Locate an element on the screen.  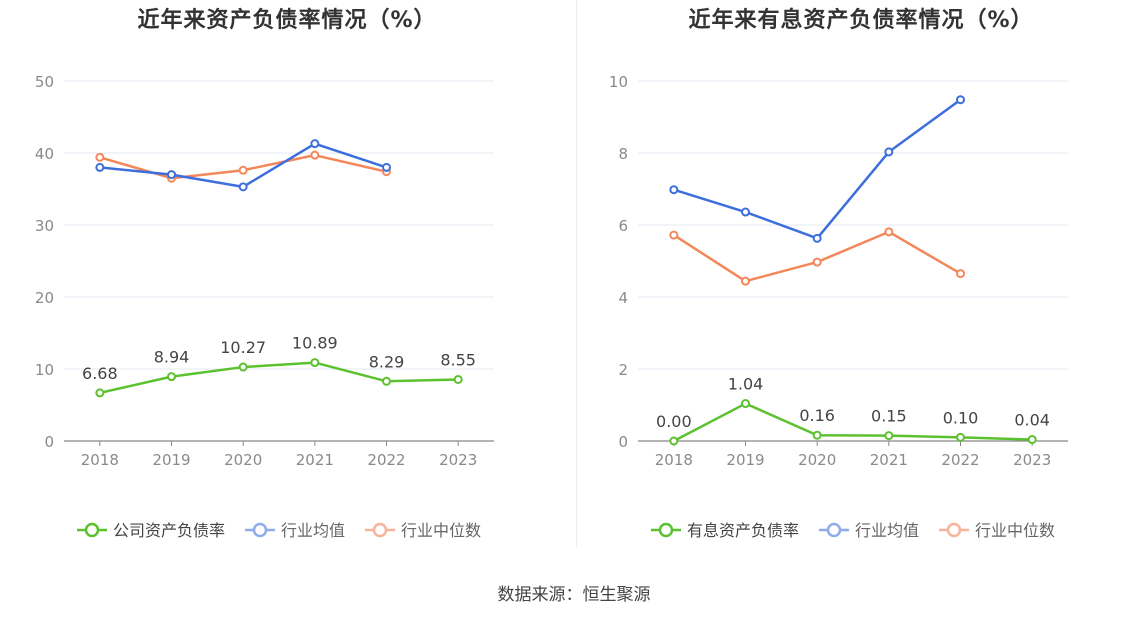
data-source: 数据来源：恒生聚源 is located at coordinates (574, 595).